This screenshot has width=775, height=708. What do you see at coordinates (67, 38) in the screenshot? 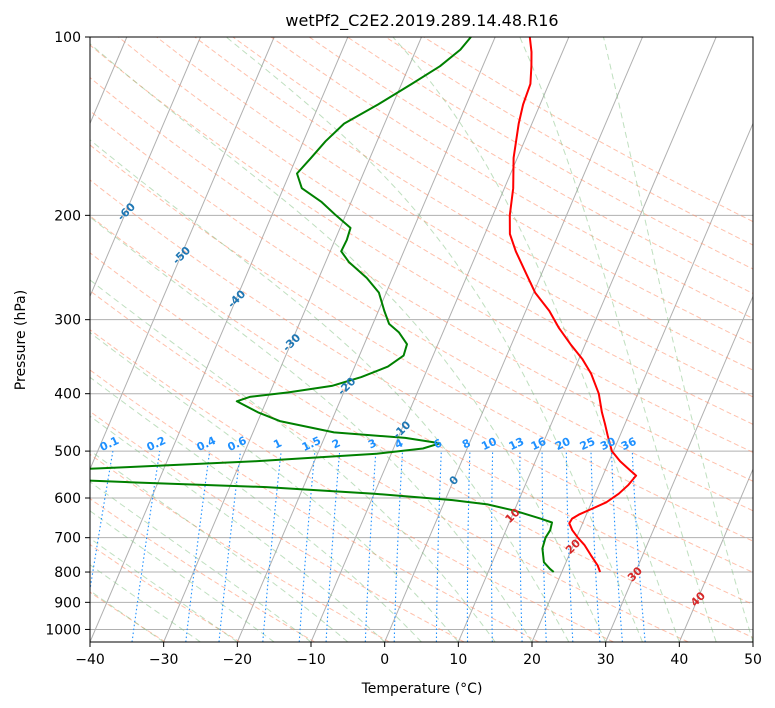
I see `y-tick-label: 100` at bounding box center [67, 38].